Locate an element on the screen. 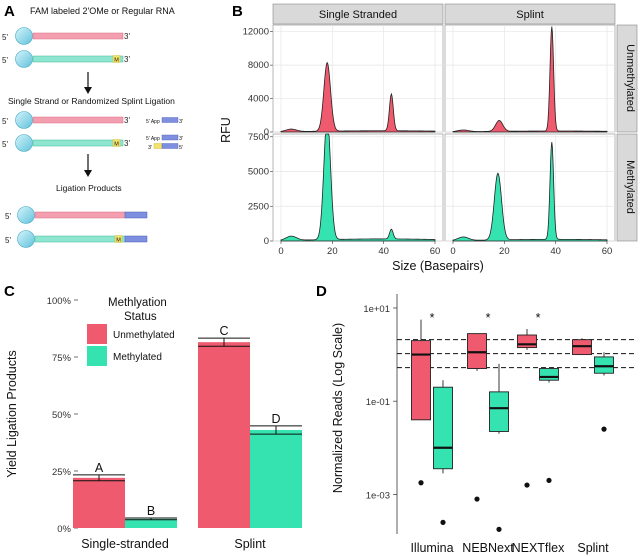 Image resolution: width=641 pixels, height=557 pixels. legend-label-methylated: Methylated is located at coordinates (137, 357).